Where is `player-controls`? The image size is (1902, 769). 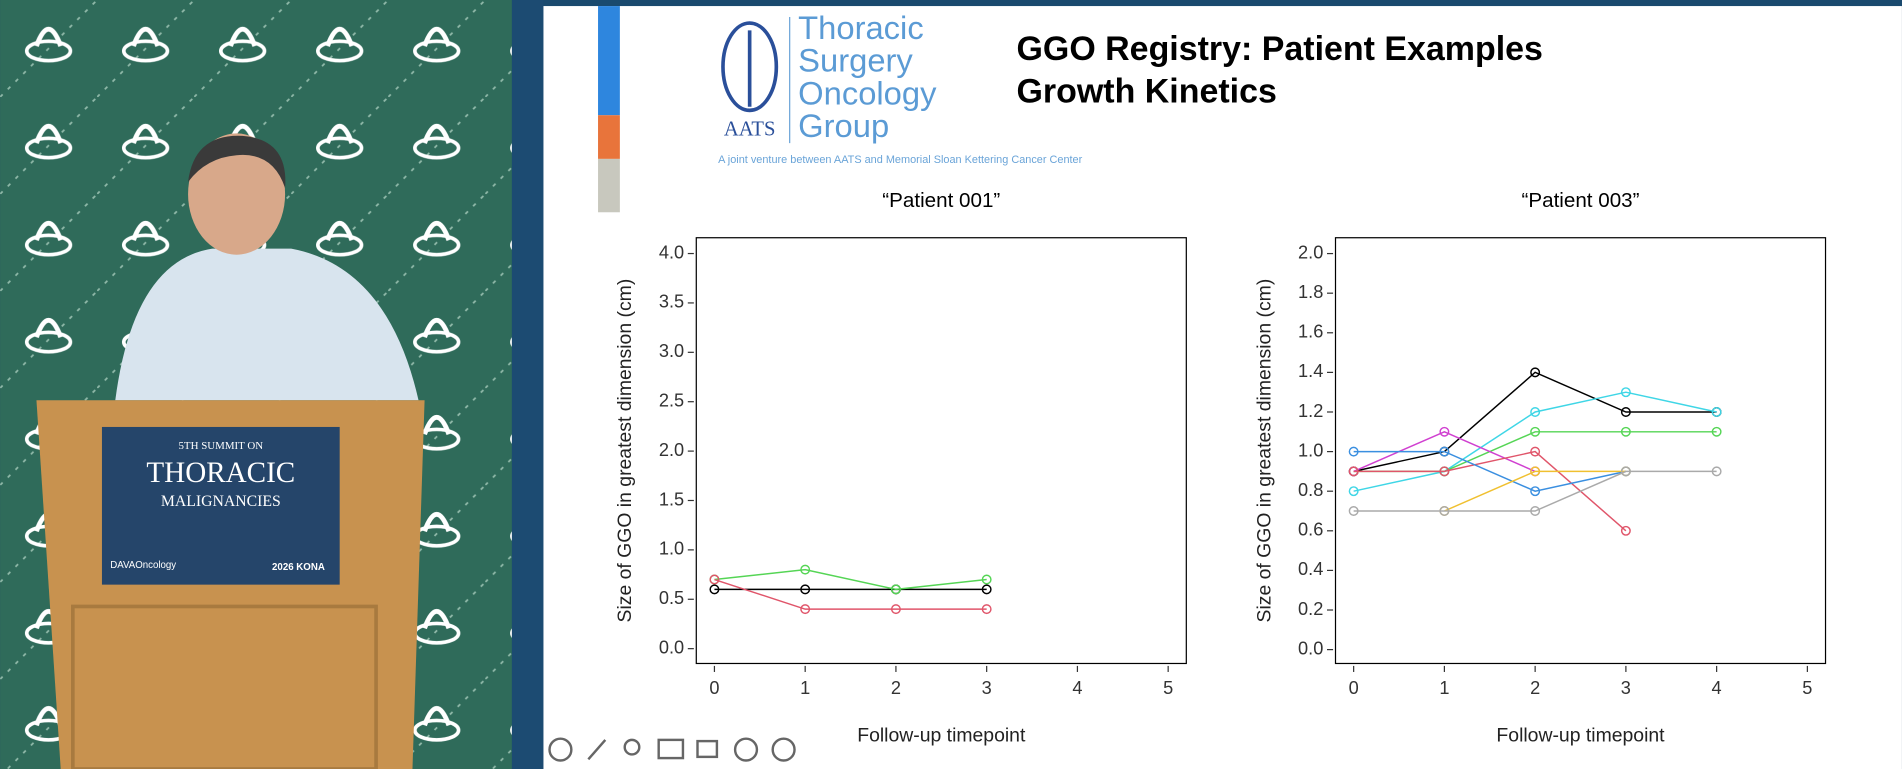 player-controls is located at coordinates (672, 749).